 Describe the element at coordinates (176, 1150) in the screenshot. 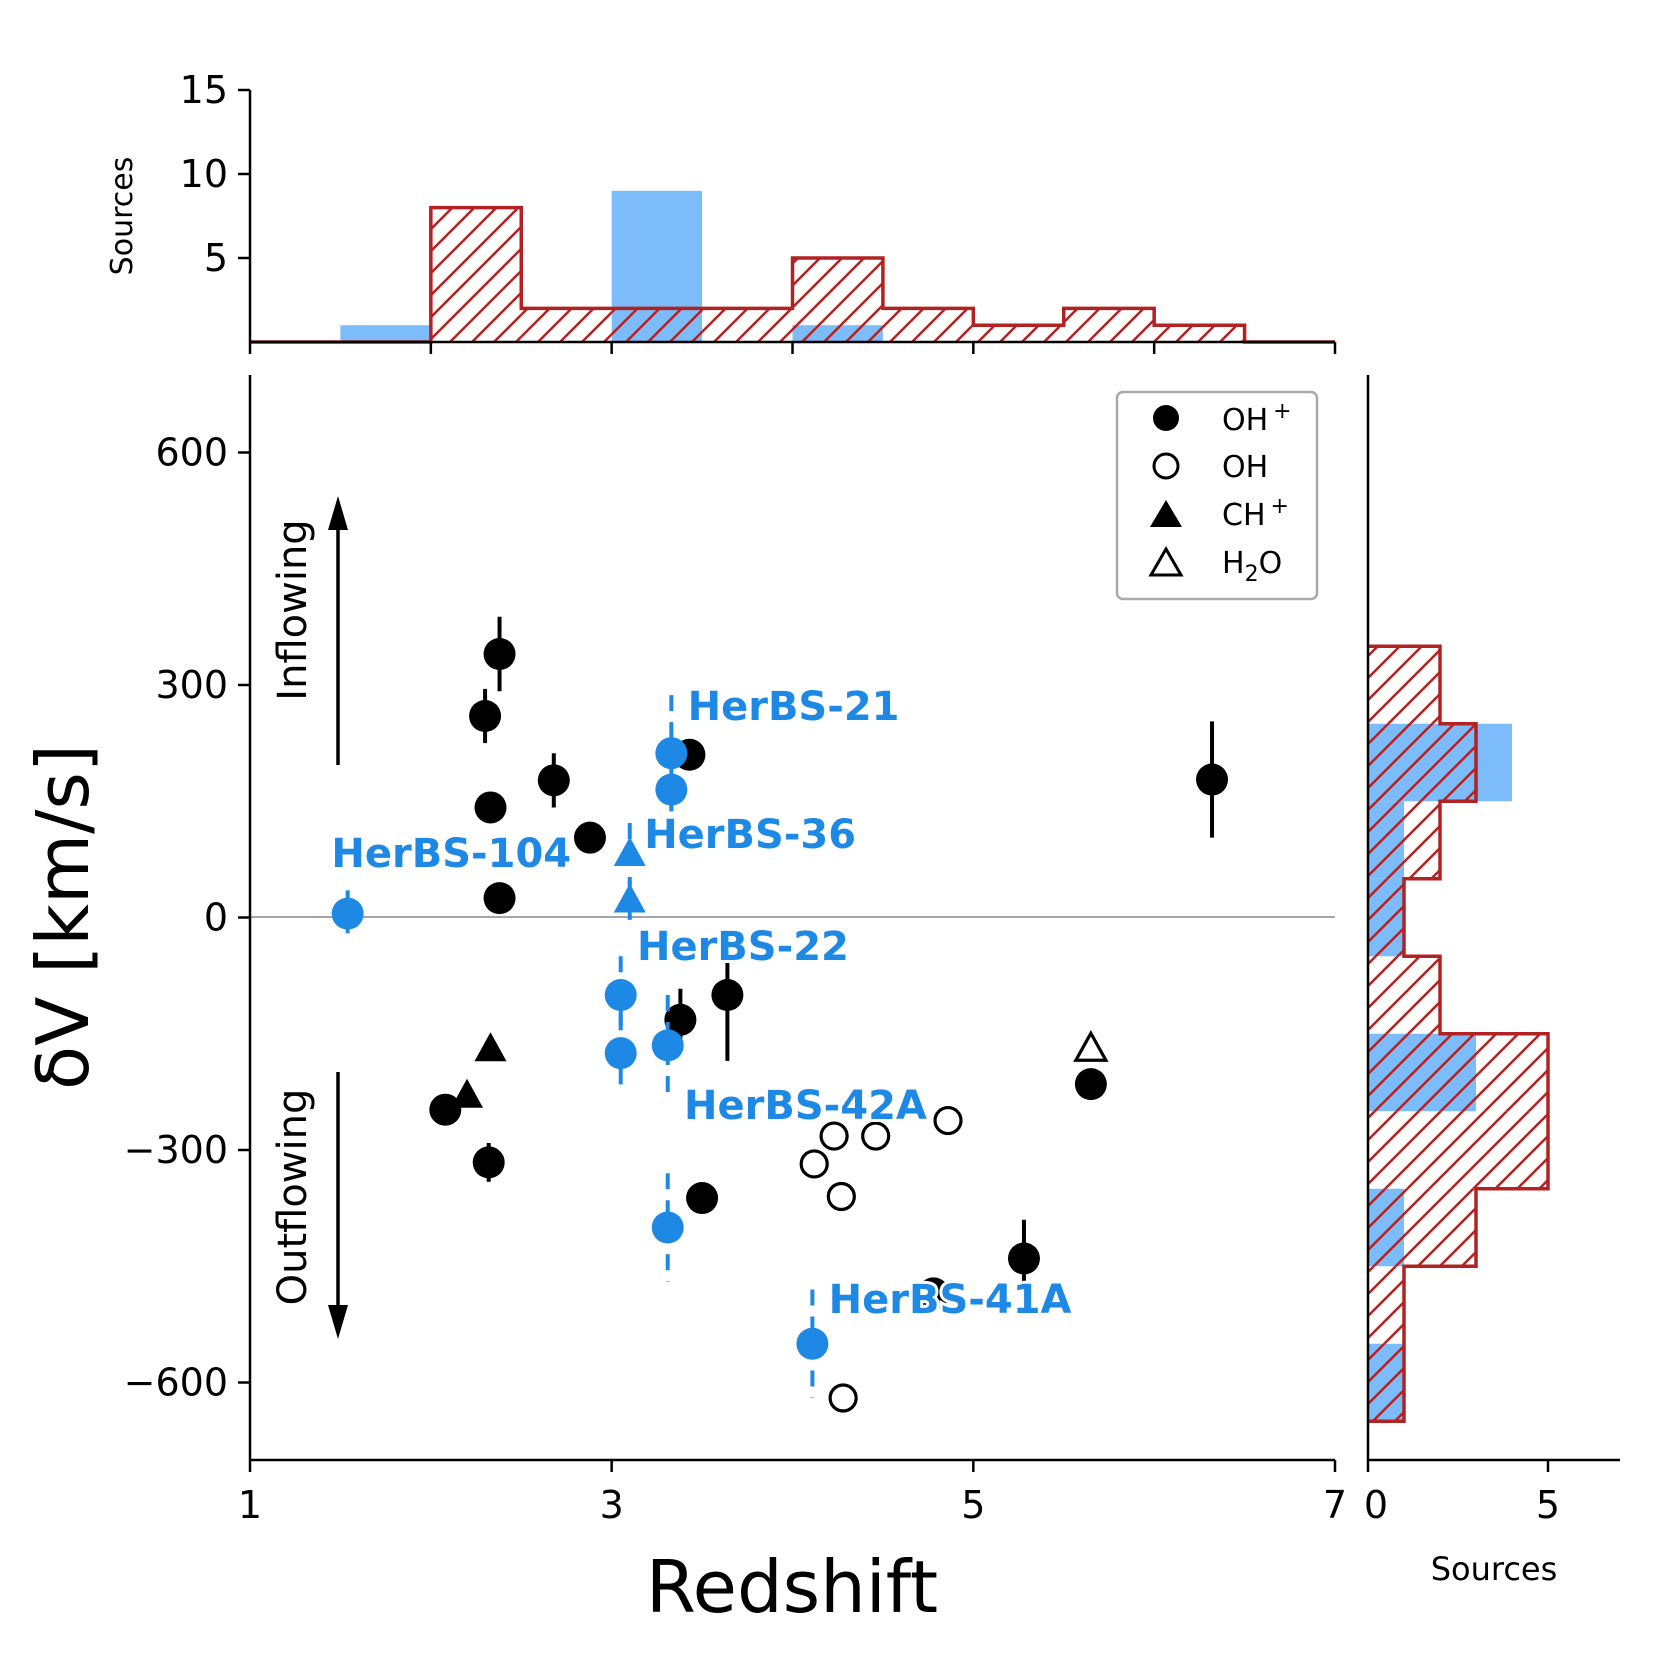

I see `y-tick-label: −300` at that location.